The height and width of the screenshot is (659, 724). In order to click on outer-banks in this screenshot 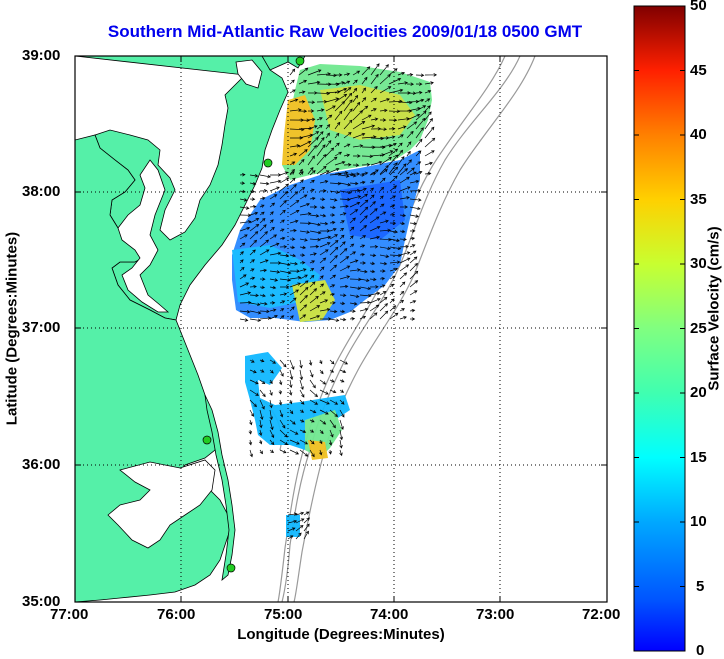, I will do `click(220, 487)`.